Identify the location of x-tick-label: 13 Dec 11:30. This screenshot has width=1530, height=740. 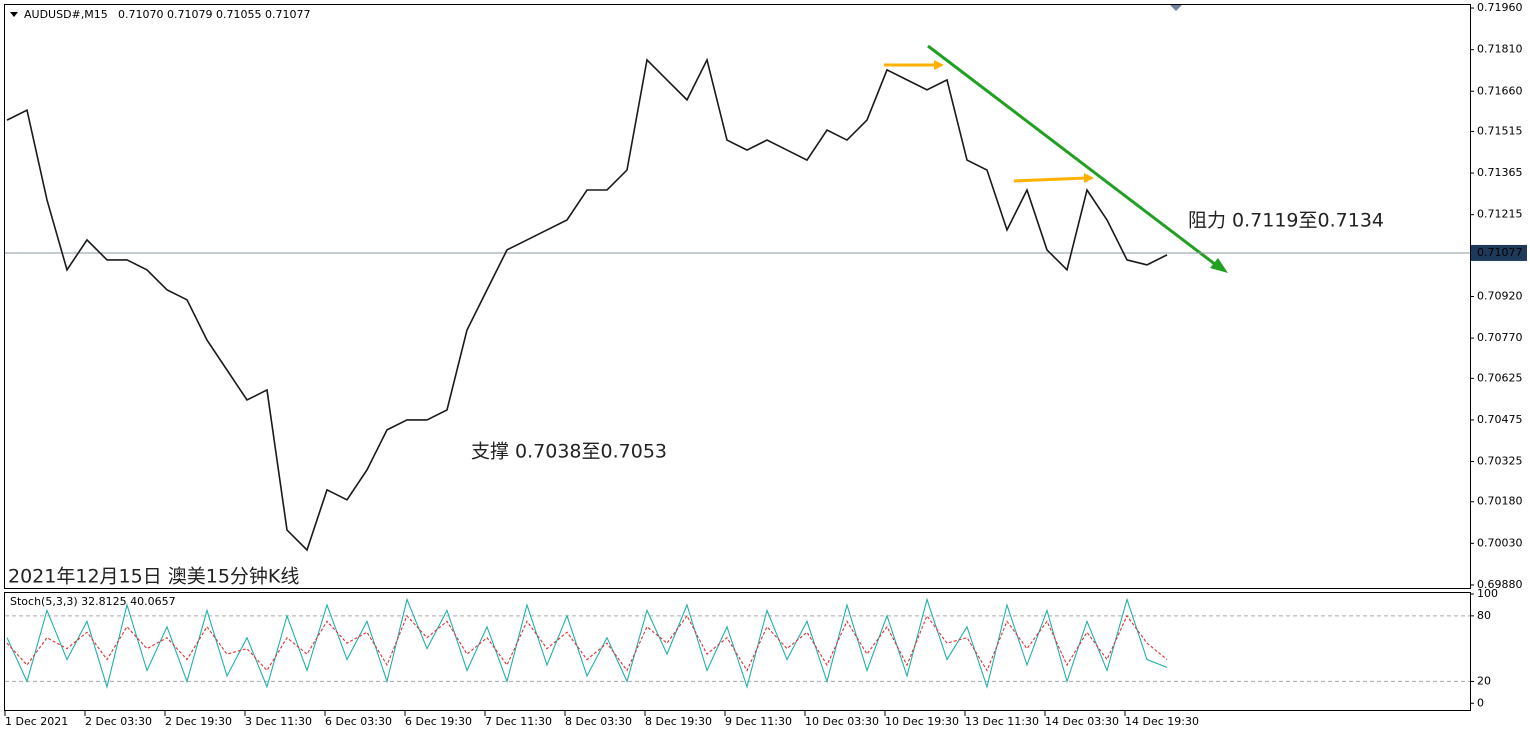
(1002, 721).